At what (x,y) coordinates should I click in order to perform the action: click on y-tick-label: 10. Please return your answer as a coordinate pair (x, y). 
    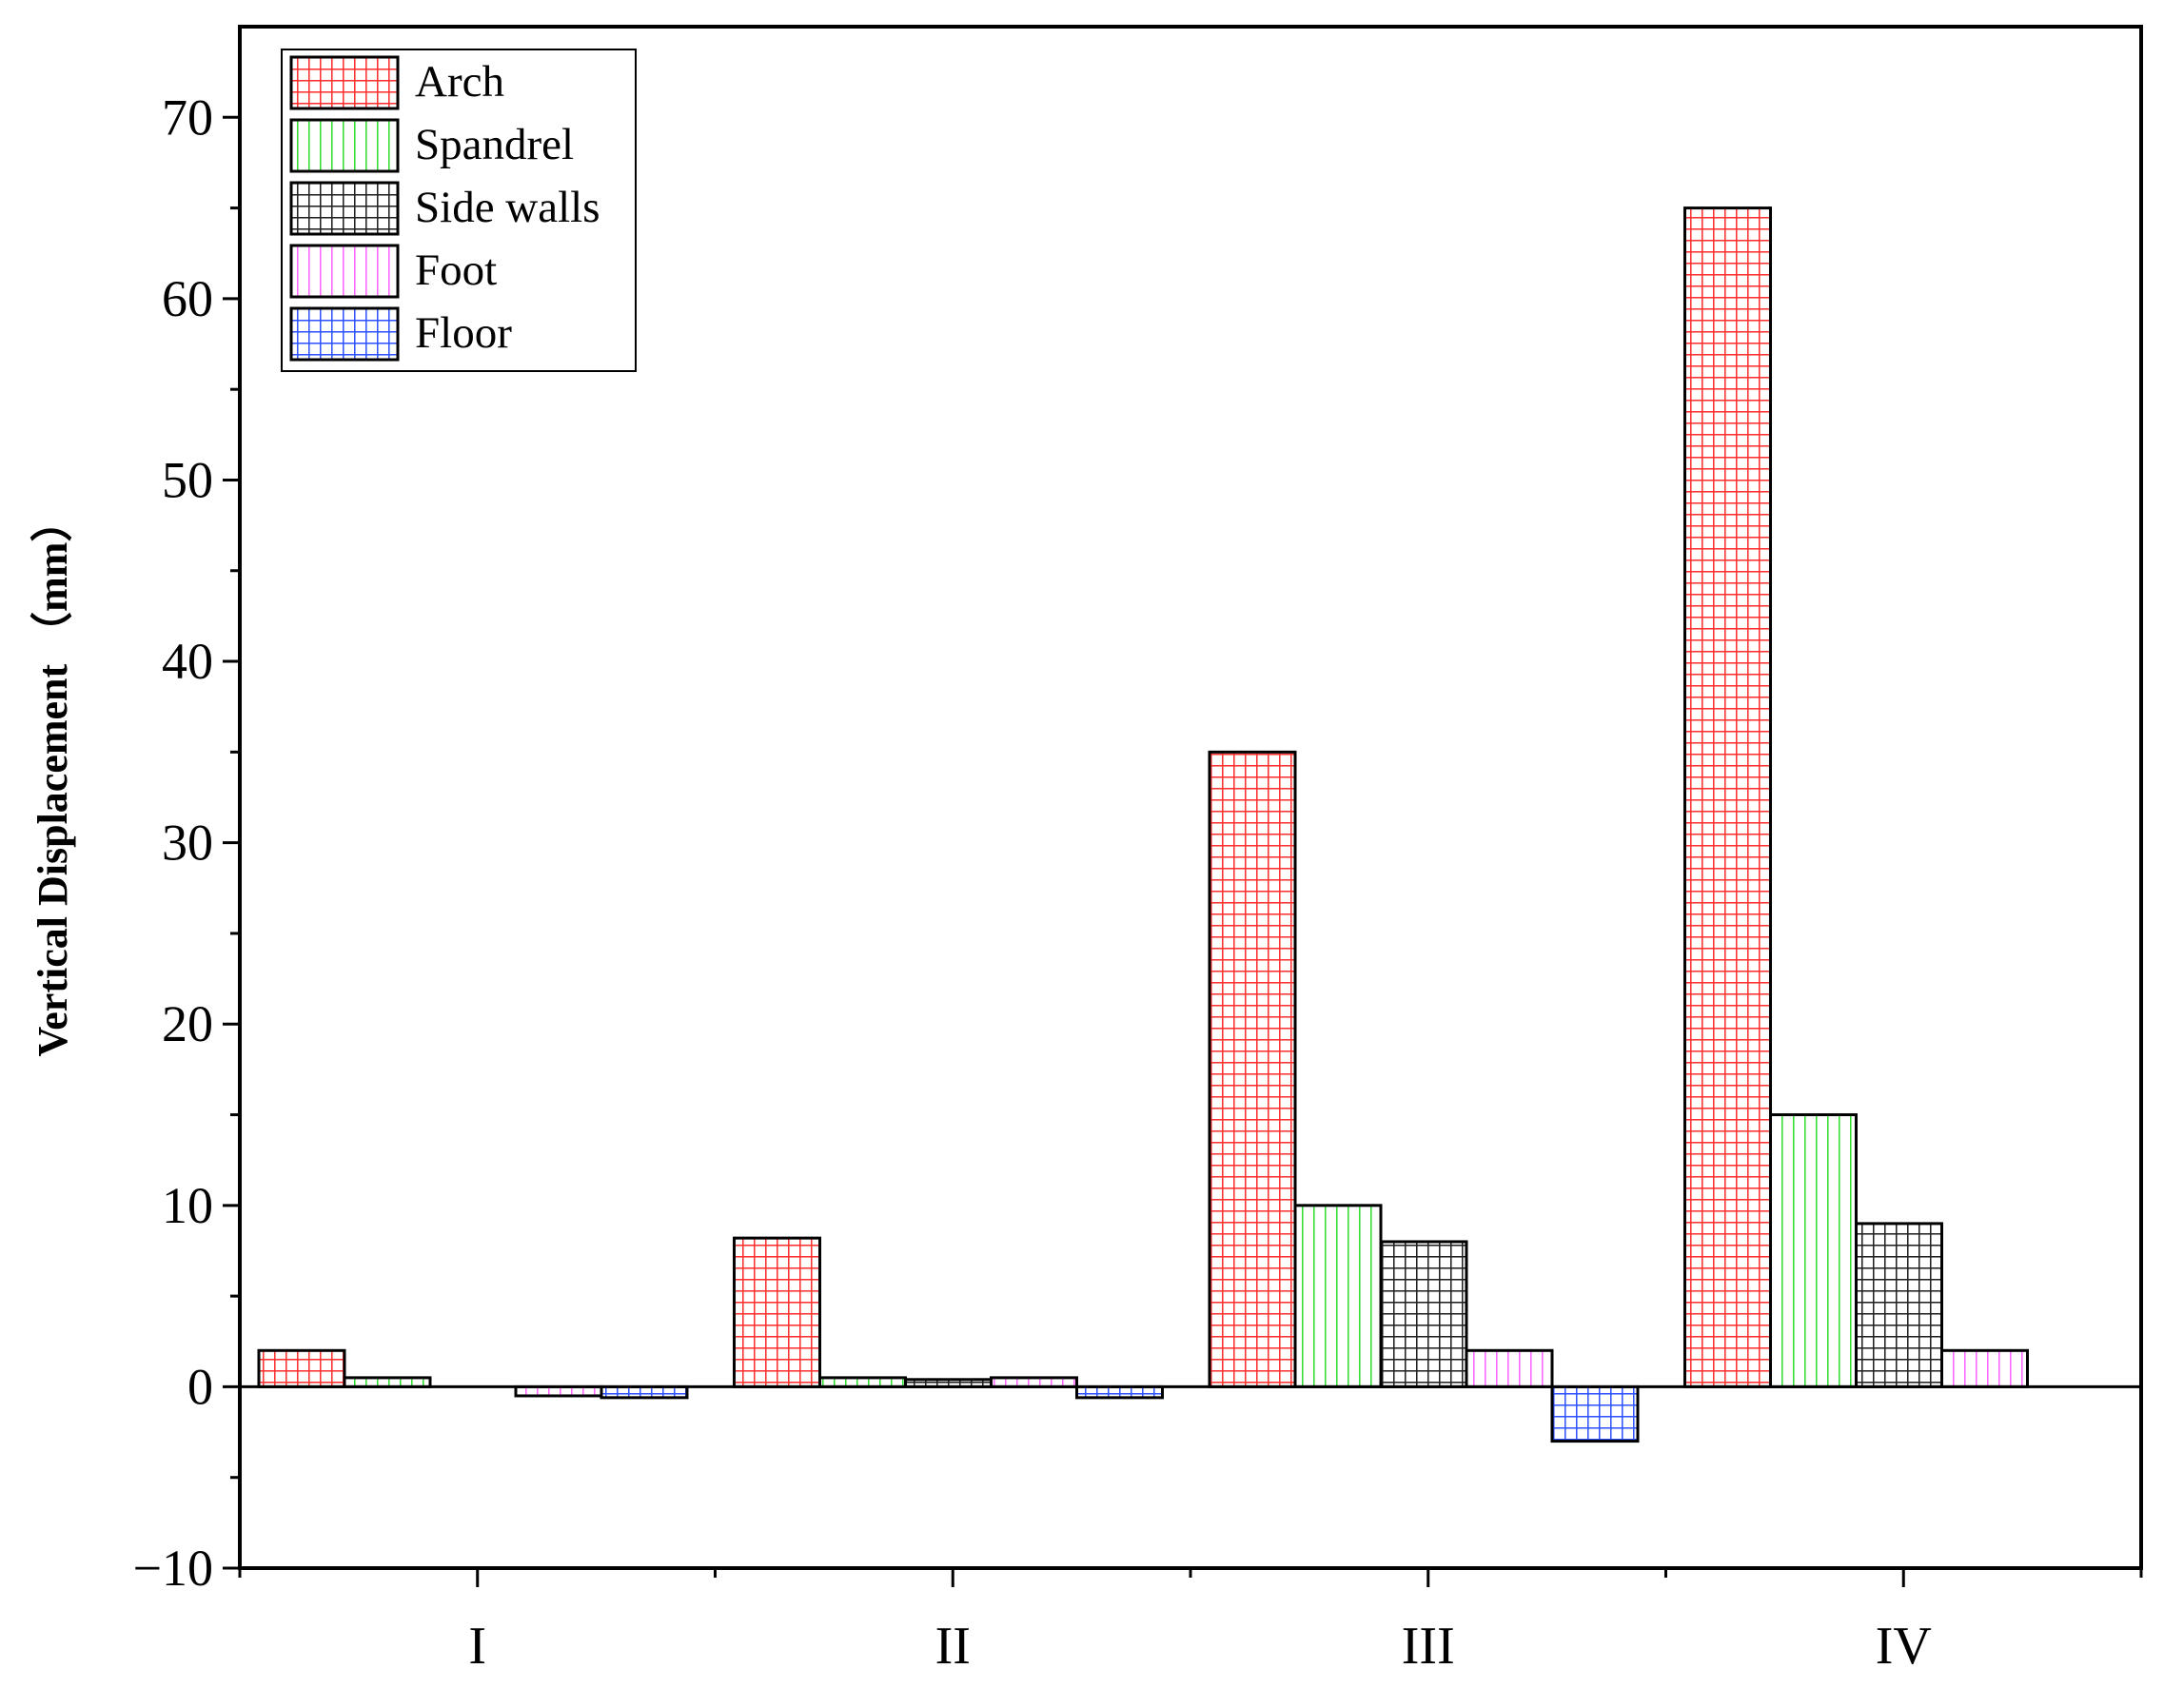
    Looking at the image, I should click on (188, 1205).